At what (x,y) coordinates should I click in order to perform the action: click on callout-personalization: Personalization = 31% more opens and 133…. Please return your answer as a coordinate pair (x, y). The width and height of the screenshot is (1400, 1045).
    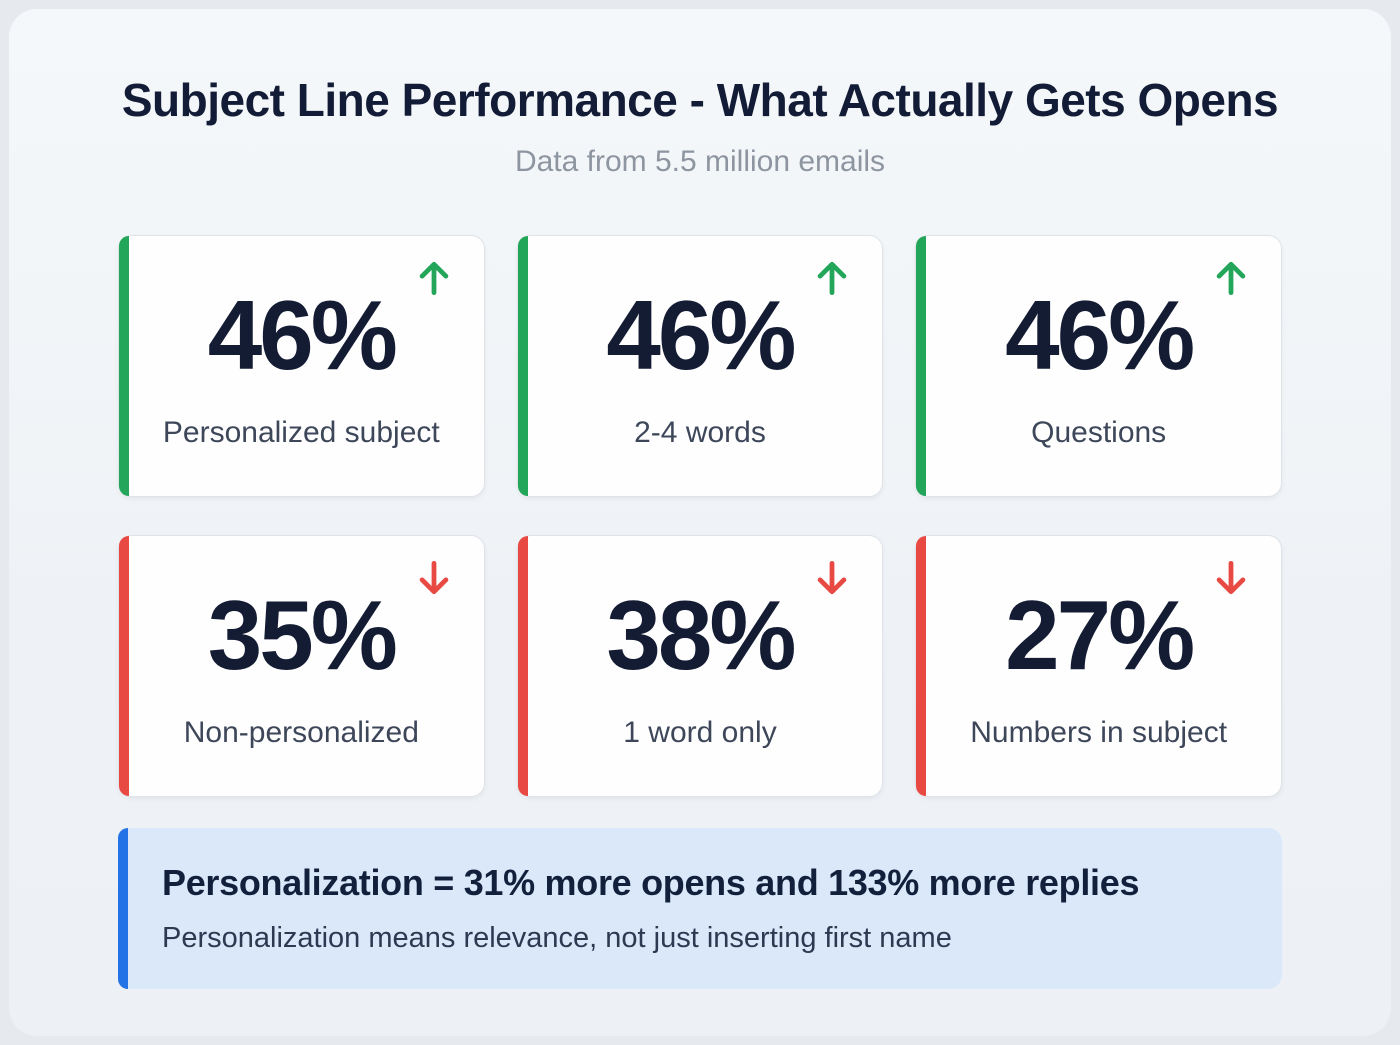
    Looking at the image, I should click on (700, 908).